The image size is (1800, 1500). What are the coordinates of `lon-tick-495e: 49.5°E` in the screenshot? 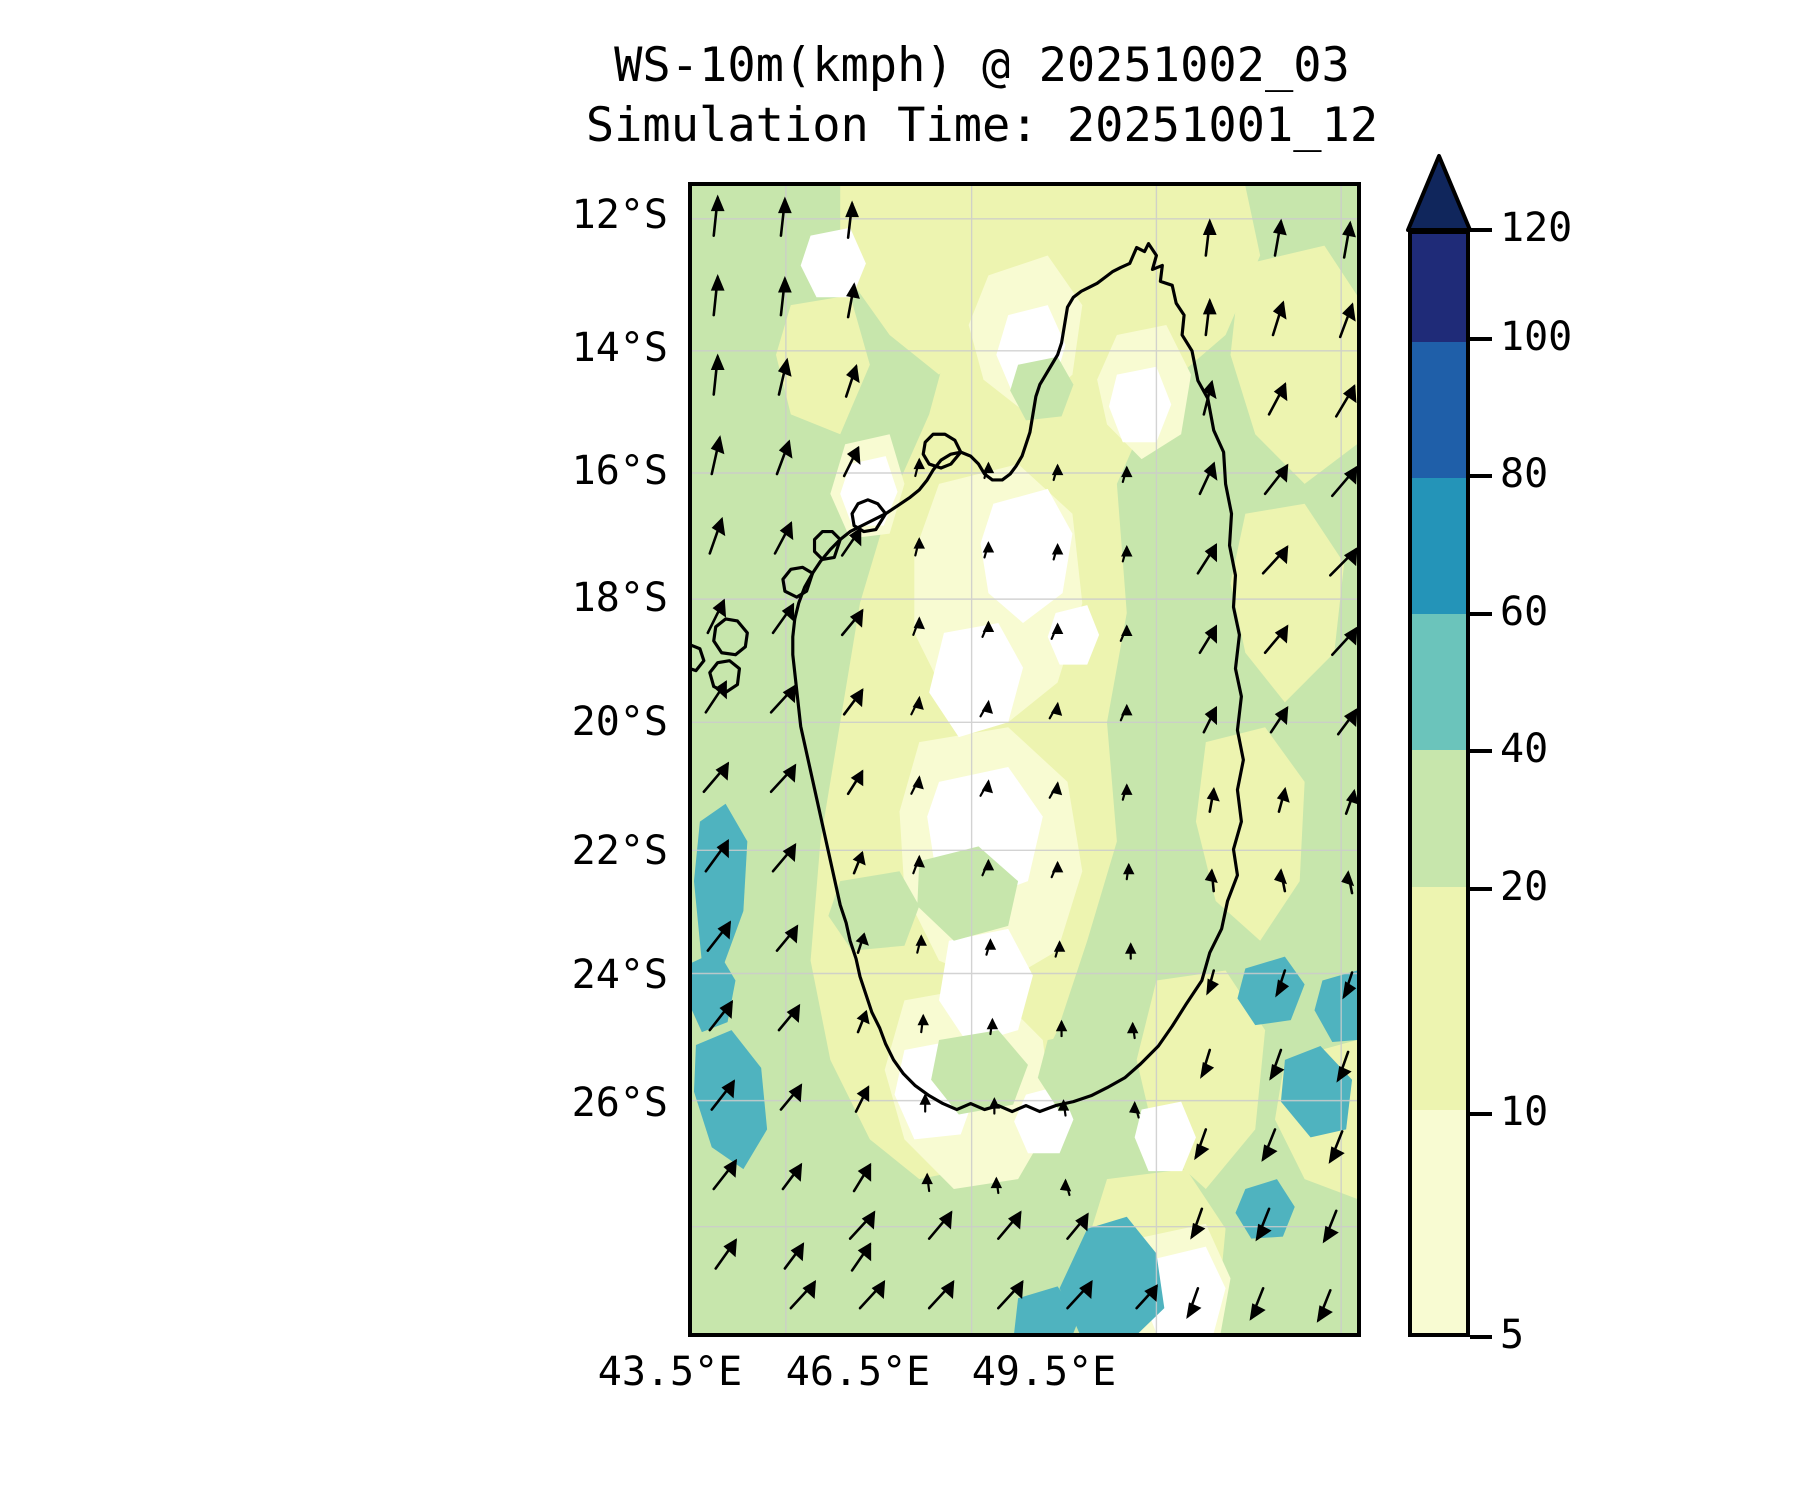 It's located at (1044, 1372).